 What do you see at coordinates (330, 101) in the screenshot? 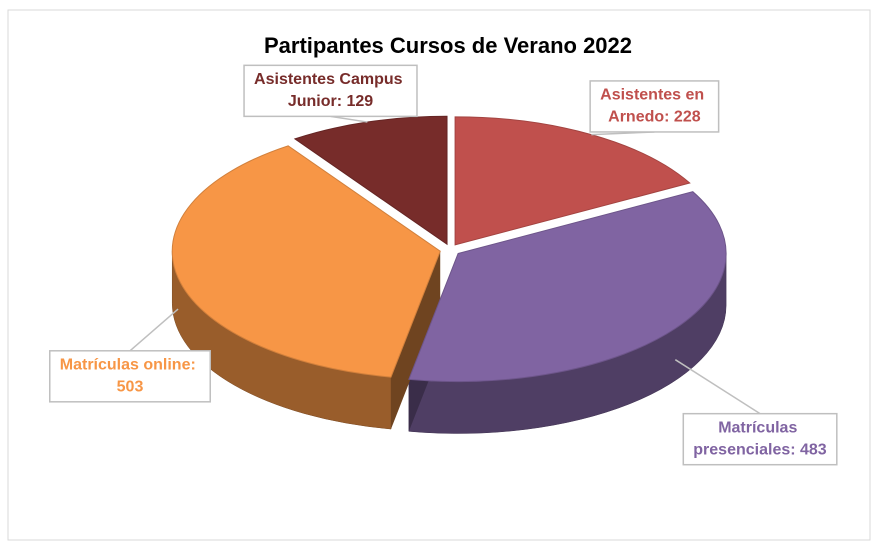
I see `data-label-line: Junior: 129` at bounding box center [330, 101].